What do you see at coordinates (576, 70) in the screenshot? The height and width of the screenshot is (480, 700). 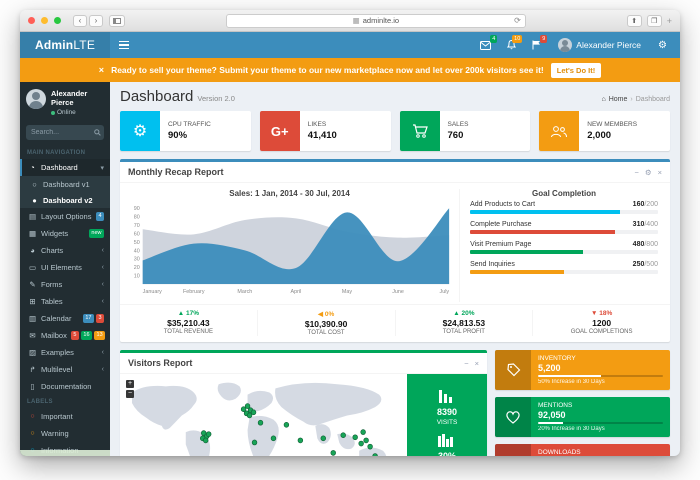 I see `banner-cta-button: Let's Do It!` at bounding box center [576, 70].